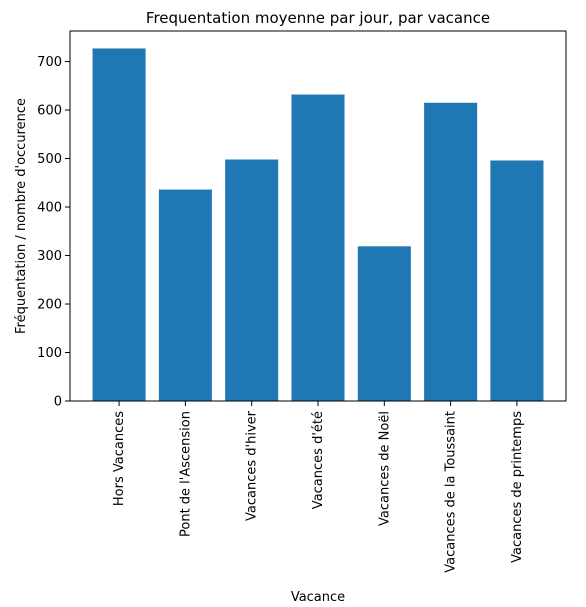 The width and height of the screenshot is (586, 607). I want to click on y-axis: 0 100 200 300 400 500 600 700, so click(53, 232).